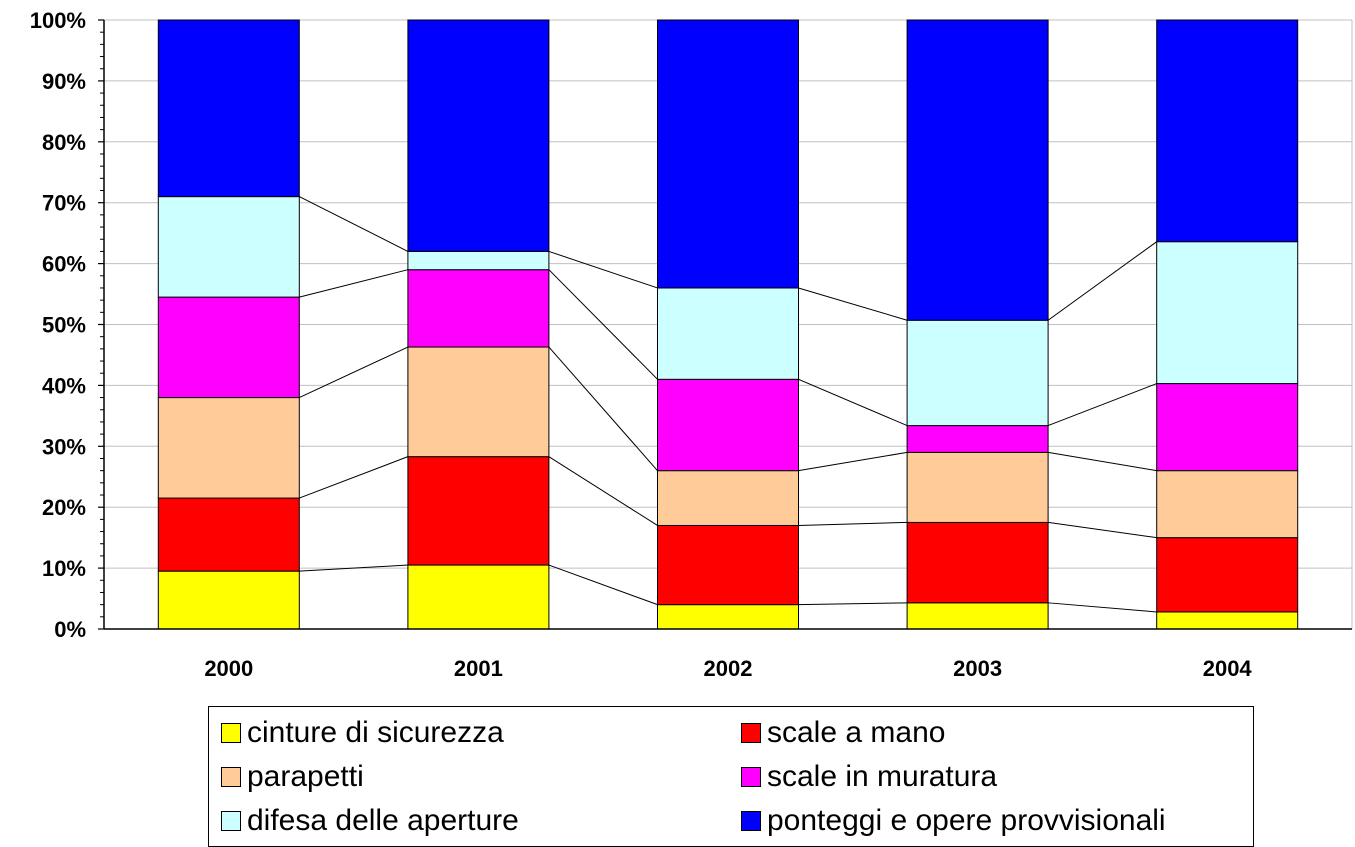 The height and width of the screenshot is (847, 1355). I want to click on x-tick-label: 2000, so click(228, 668).